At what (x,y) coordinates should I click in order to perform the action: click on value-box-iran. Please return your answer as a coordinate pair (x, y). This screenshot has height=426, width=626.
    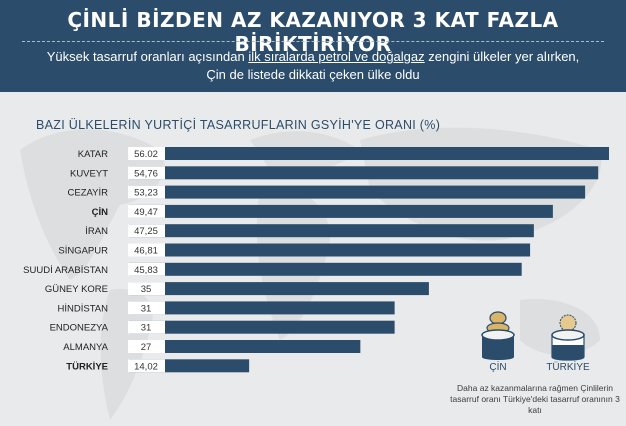
    Looking at the image, I should click on (146, 231).